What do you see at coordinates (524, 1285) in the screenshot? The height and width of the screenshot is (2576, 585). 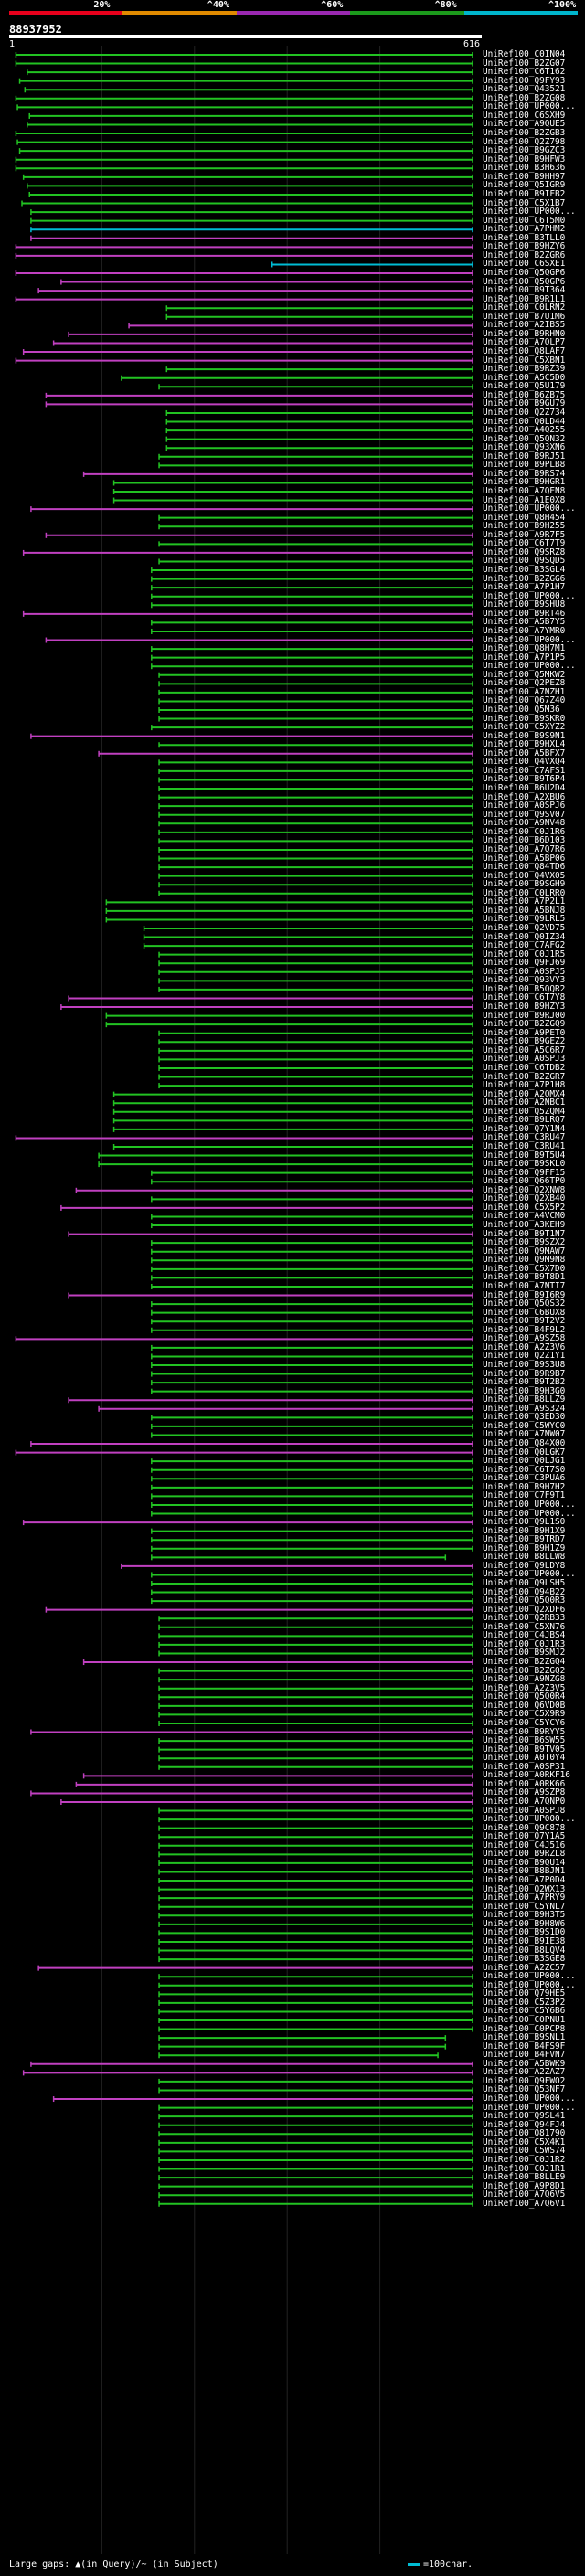 I see `hit-label-link: UniRef100_A7NTI7` at bounding box center [524, 1285].